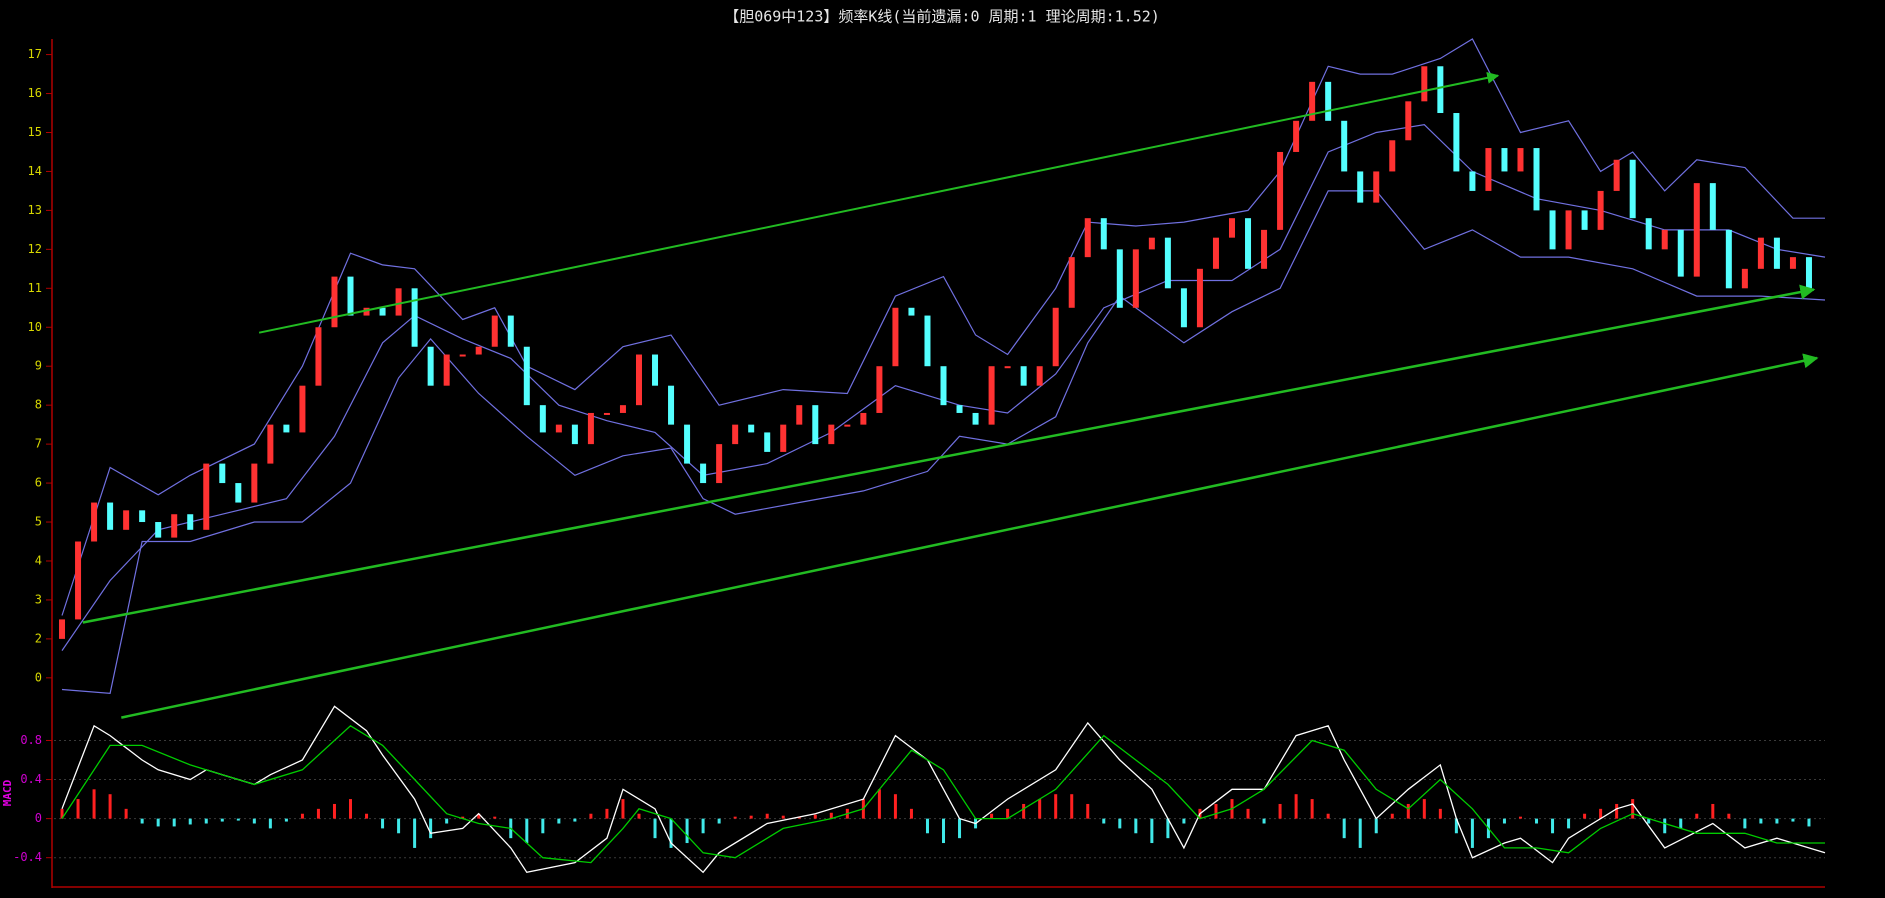 The height and width of the screenshot is (898, 1885). I want to click on y-tick-label: 14, so click(35, 171).